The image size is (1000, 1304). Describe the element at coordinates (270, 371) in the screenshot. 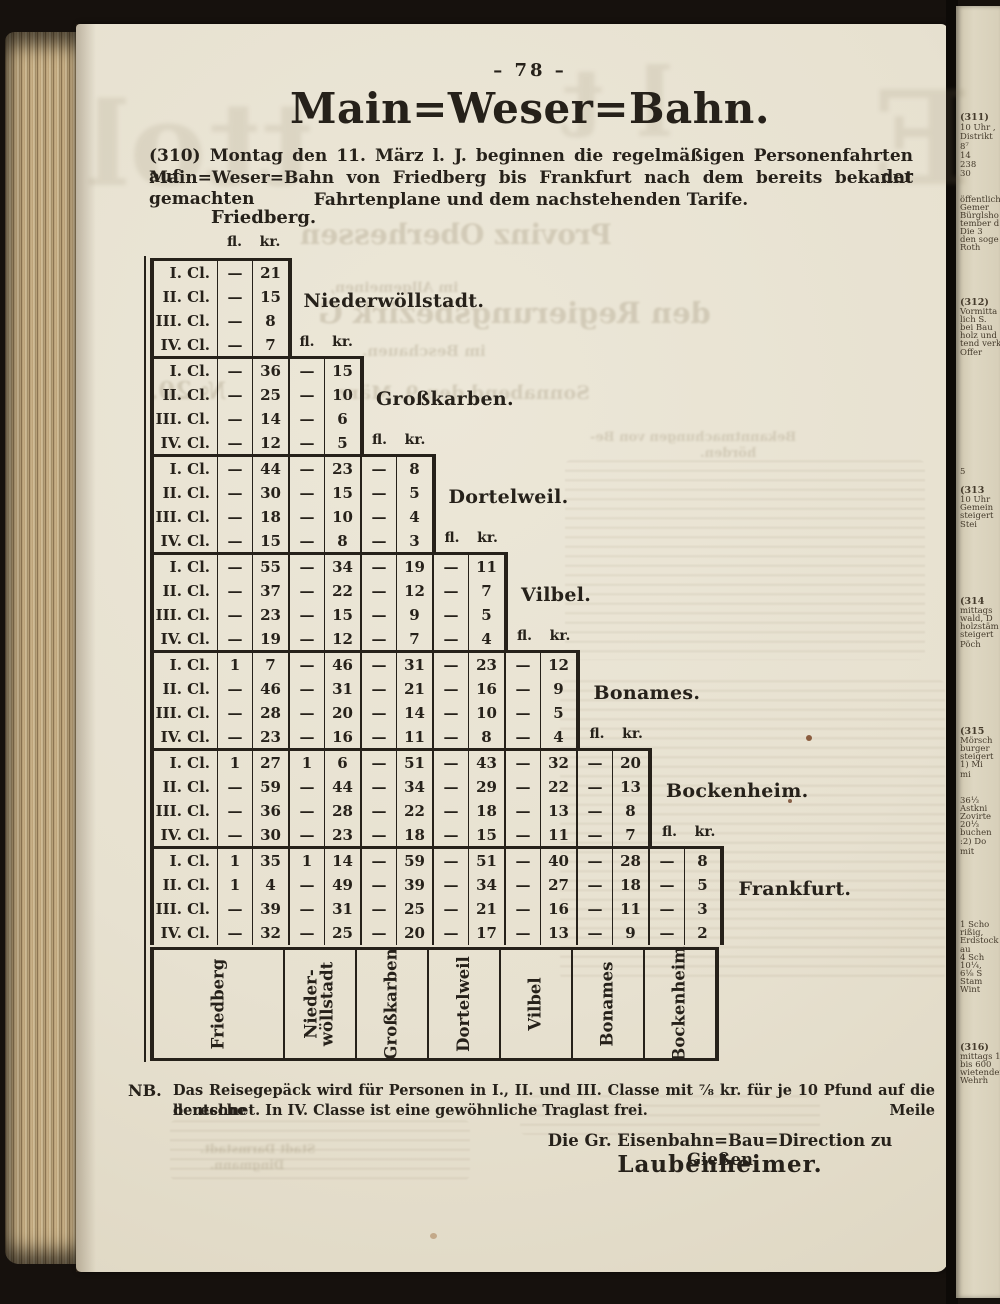

I see `fare-kr: 36` at that location.